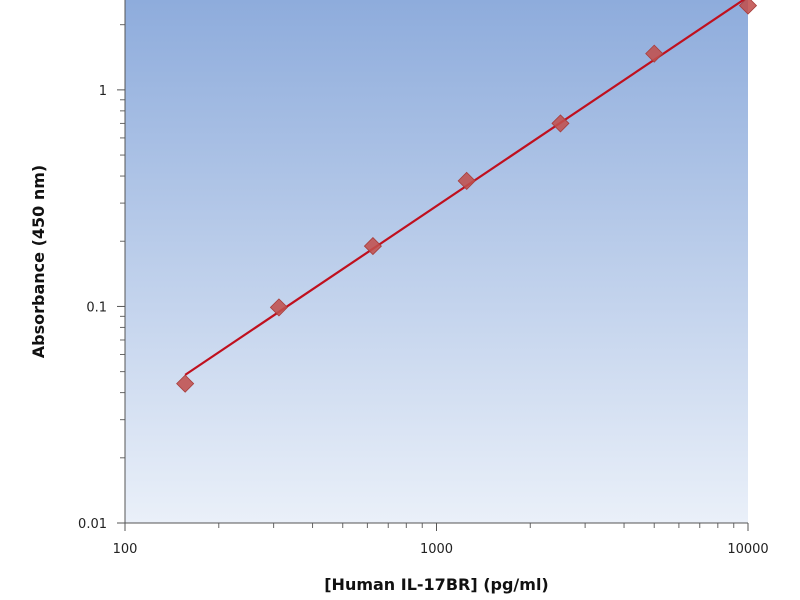 The width and height of the screenshot is (800, 600). I want to click on y-tick-label: 1, so click(103, 91).